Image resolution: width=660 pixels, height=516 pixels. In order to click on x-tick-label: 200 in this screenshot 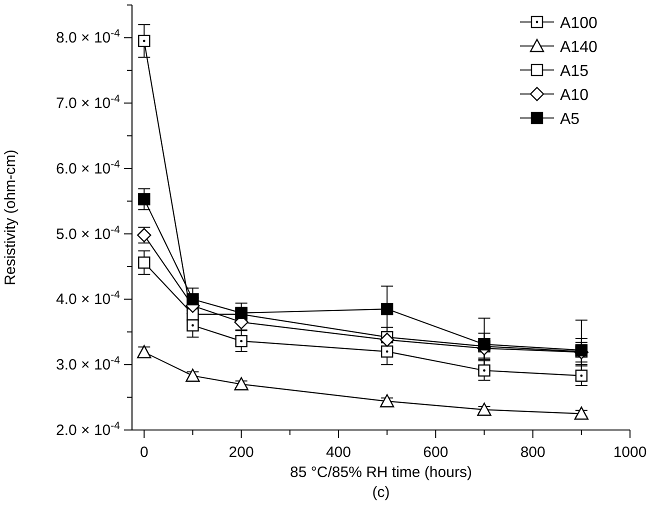, I will do `click(241, 452)`.